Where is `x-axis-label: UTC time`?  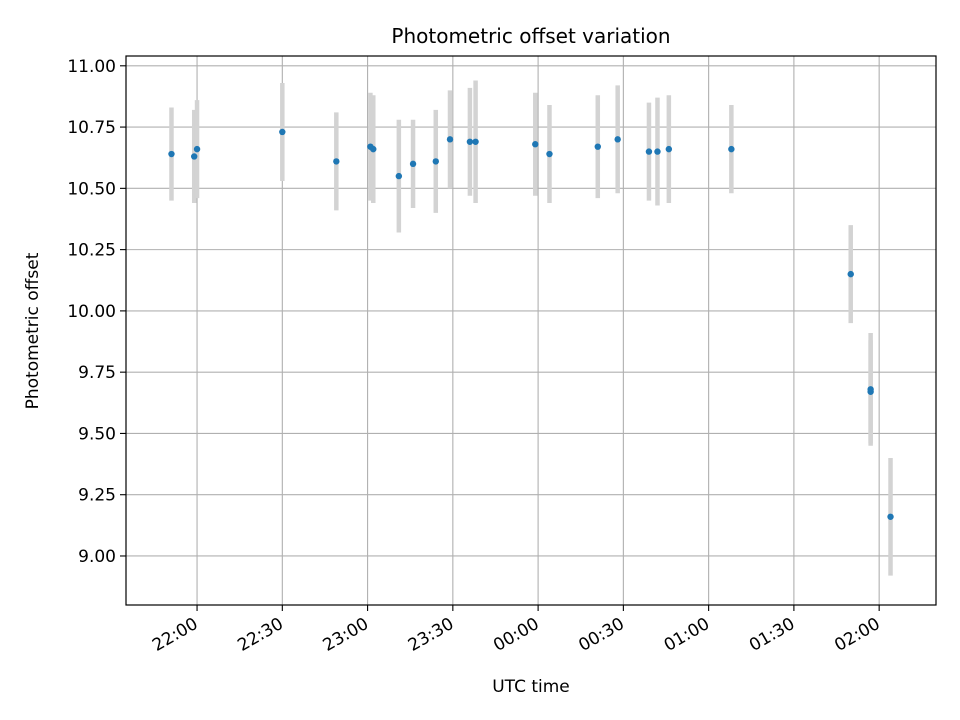
x-axis-label: UTC time is located at coordinates (531, 687).